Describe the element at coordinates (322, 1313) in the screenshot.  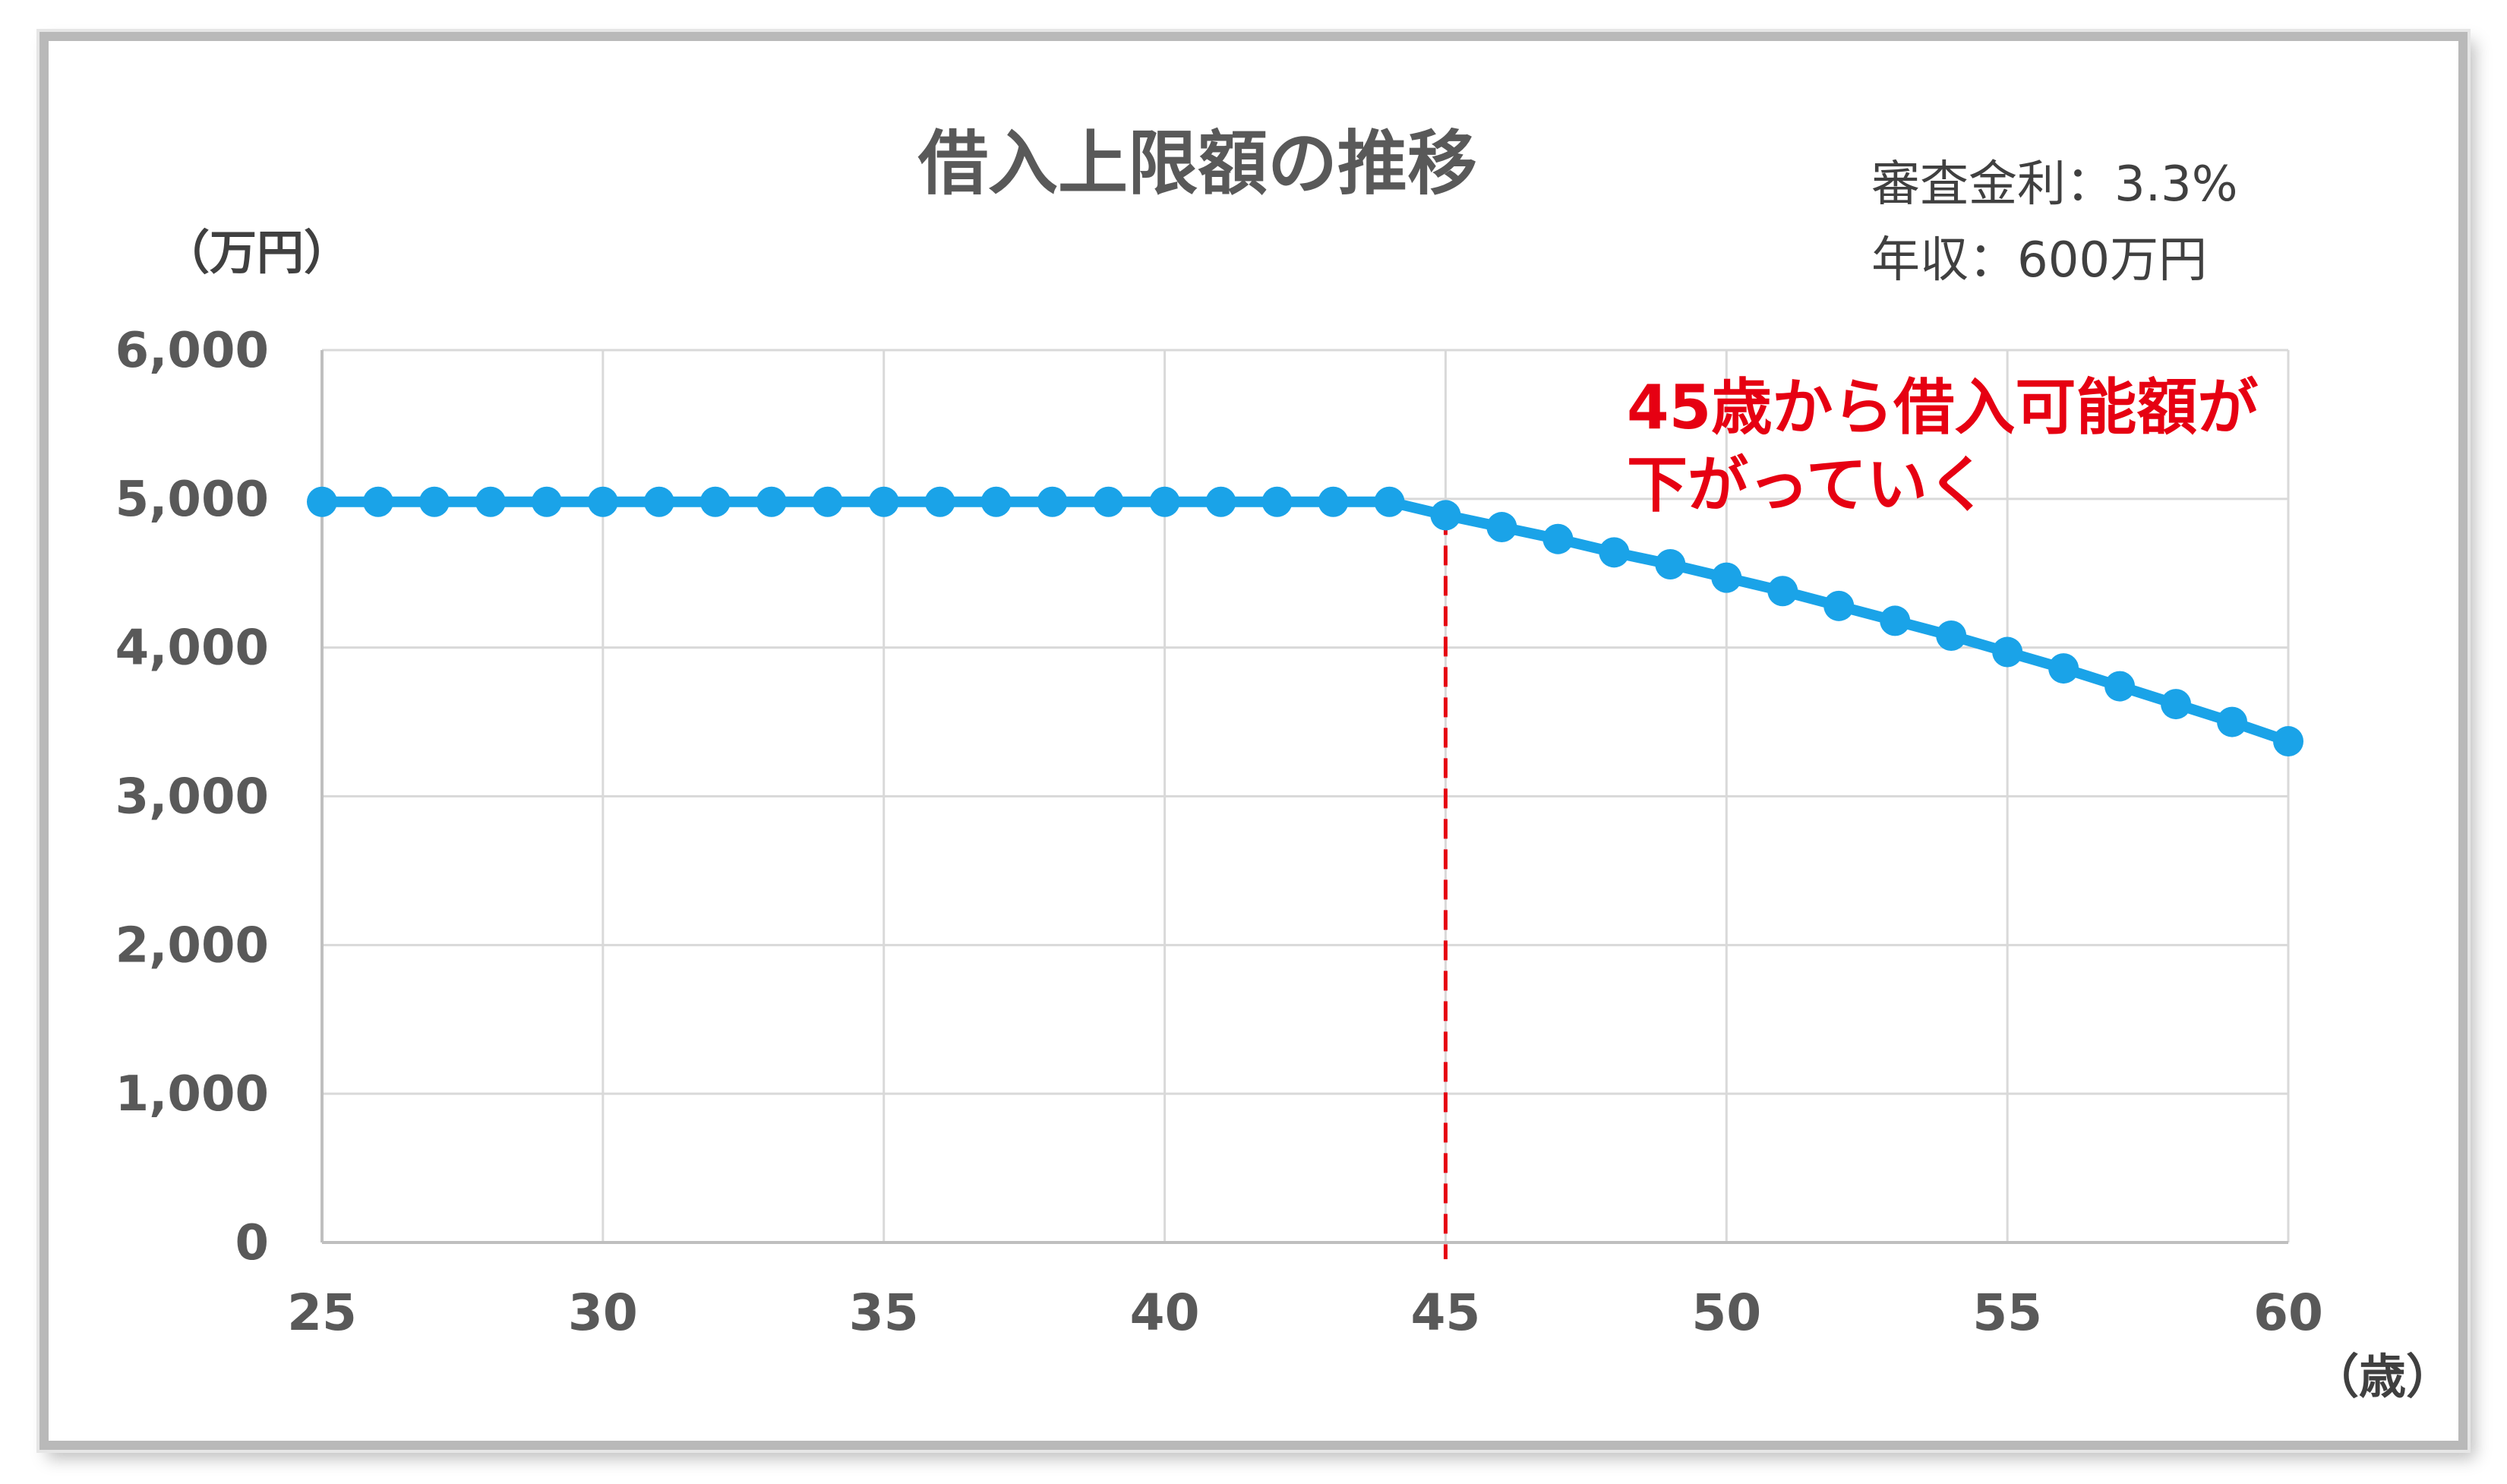
I see `x-tick-label: 25` at that location.